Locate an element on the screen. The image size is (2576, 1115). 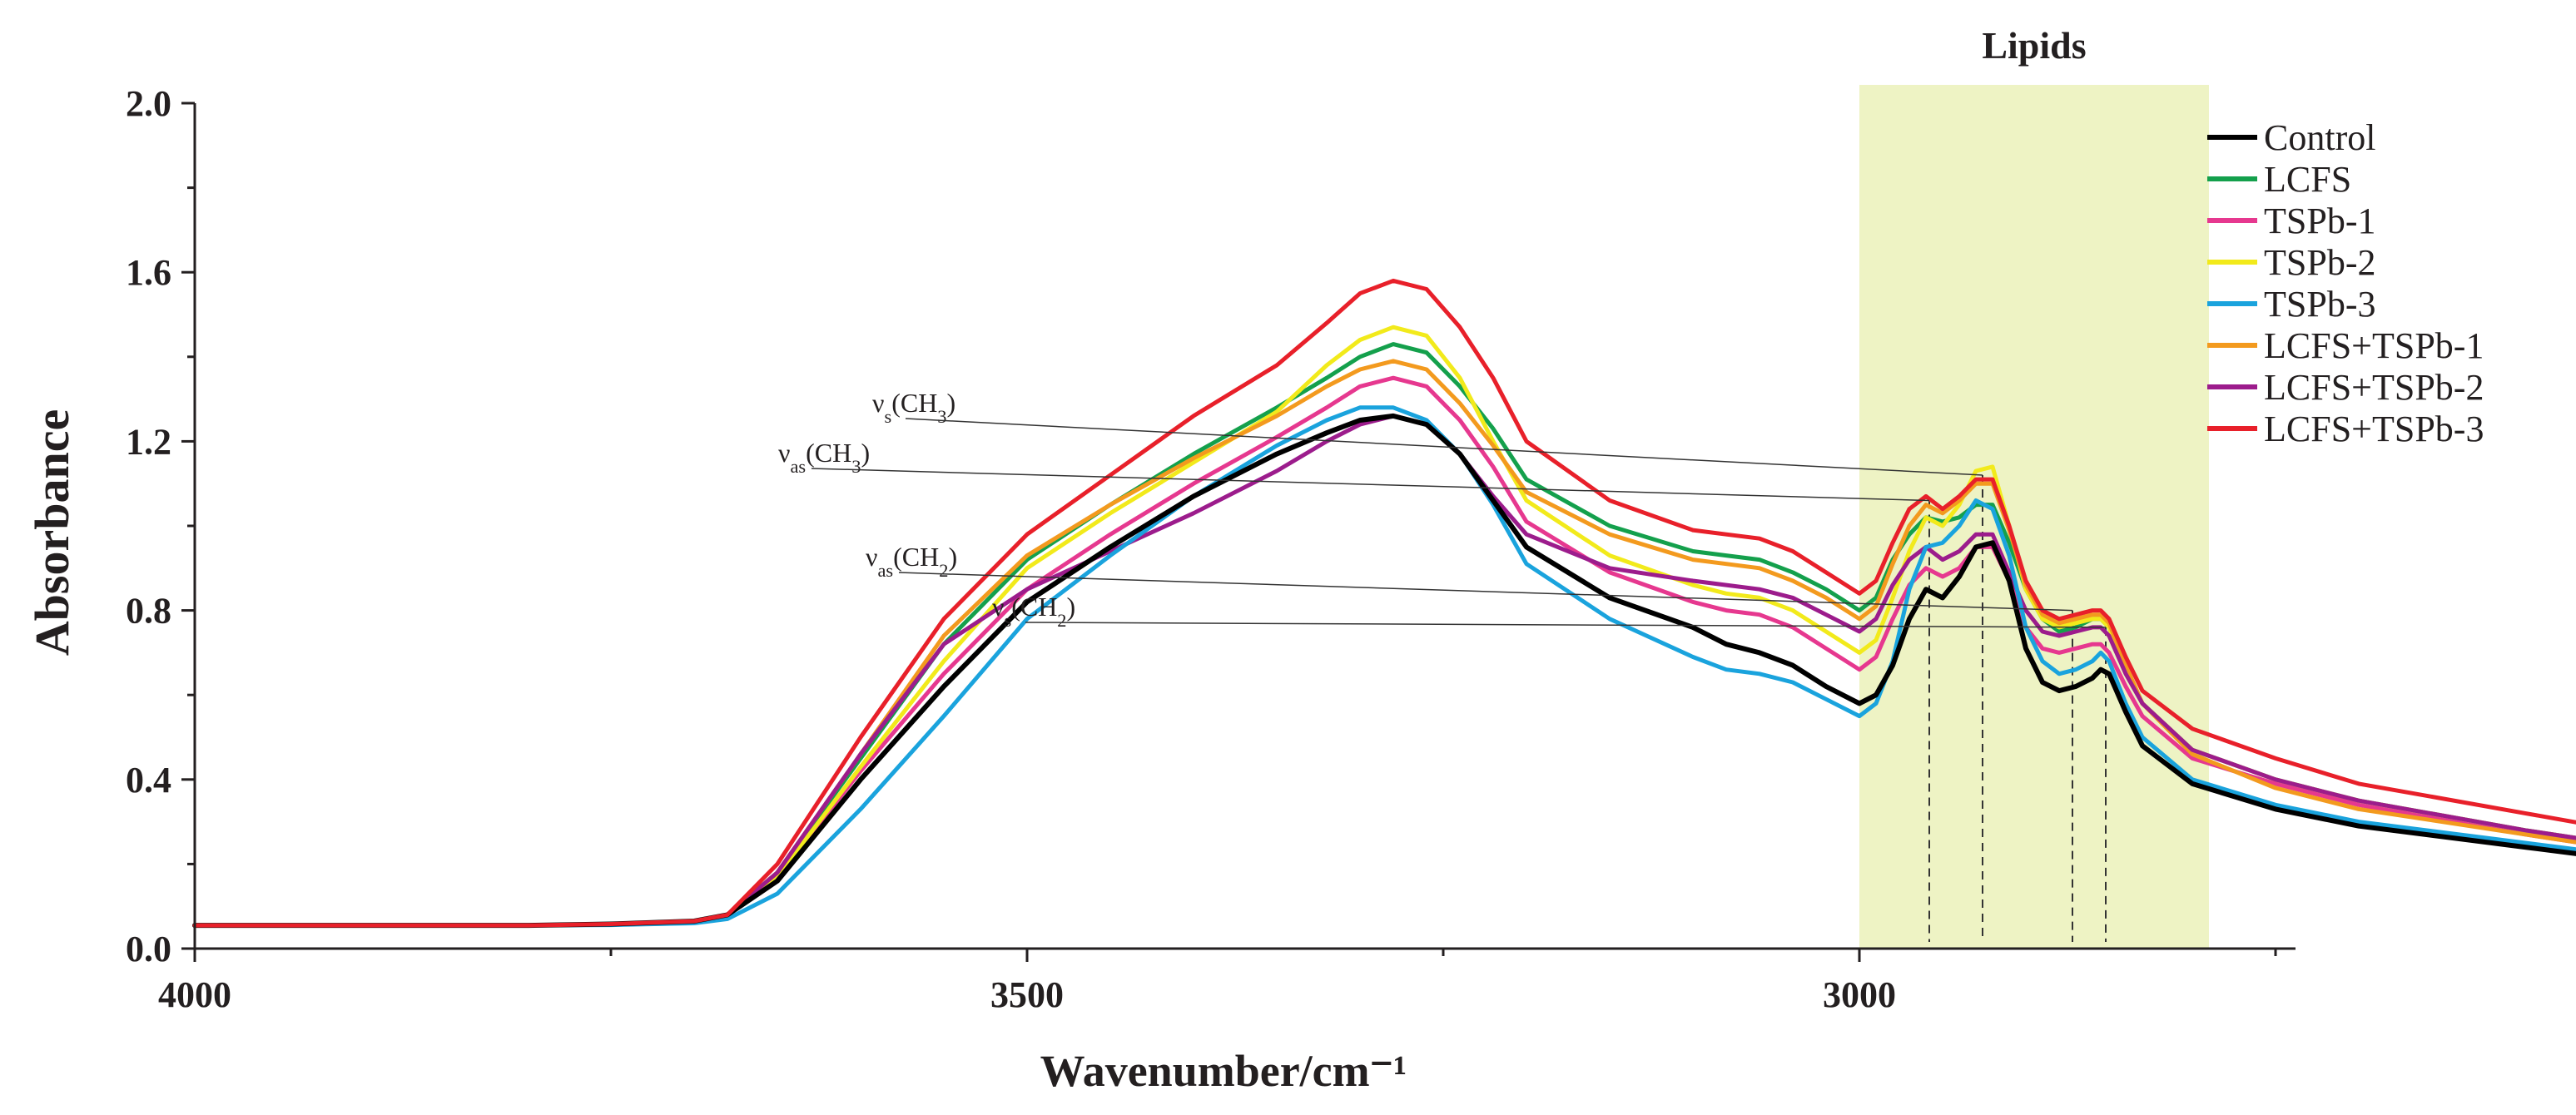
annotation-label: νas(CH2) is located at coordinates (911, 561).